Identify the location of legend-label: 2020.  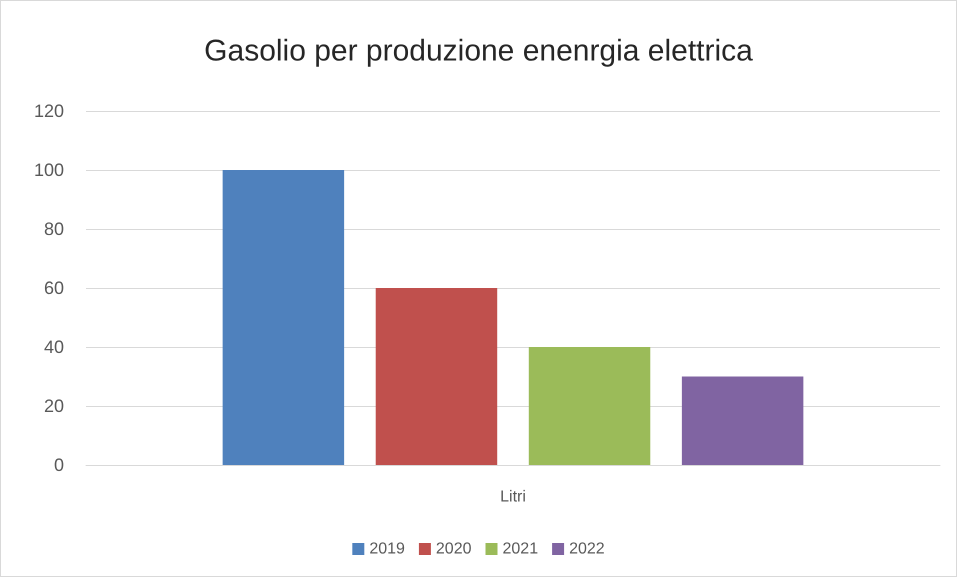
(454, 549).